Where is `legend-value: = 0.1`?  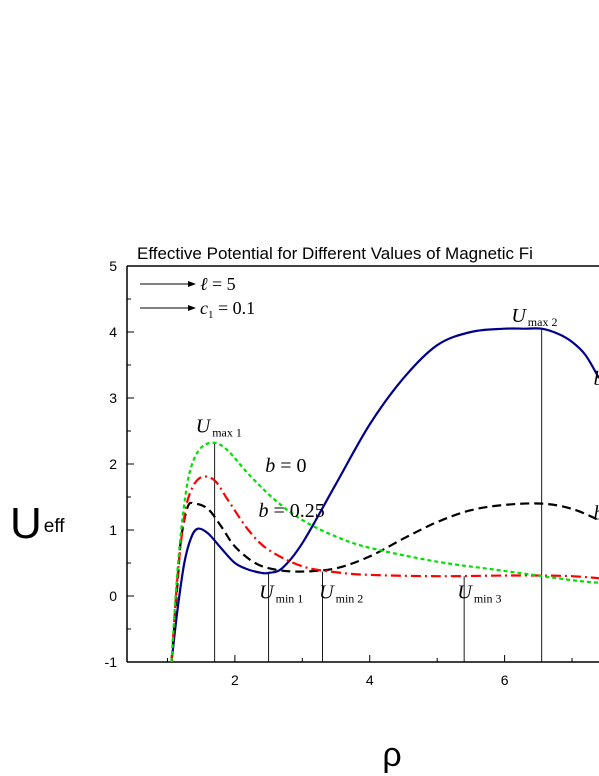 legend-value: = 0.1 is located at coordinates (235, 308).